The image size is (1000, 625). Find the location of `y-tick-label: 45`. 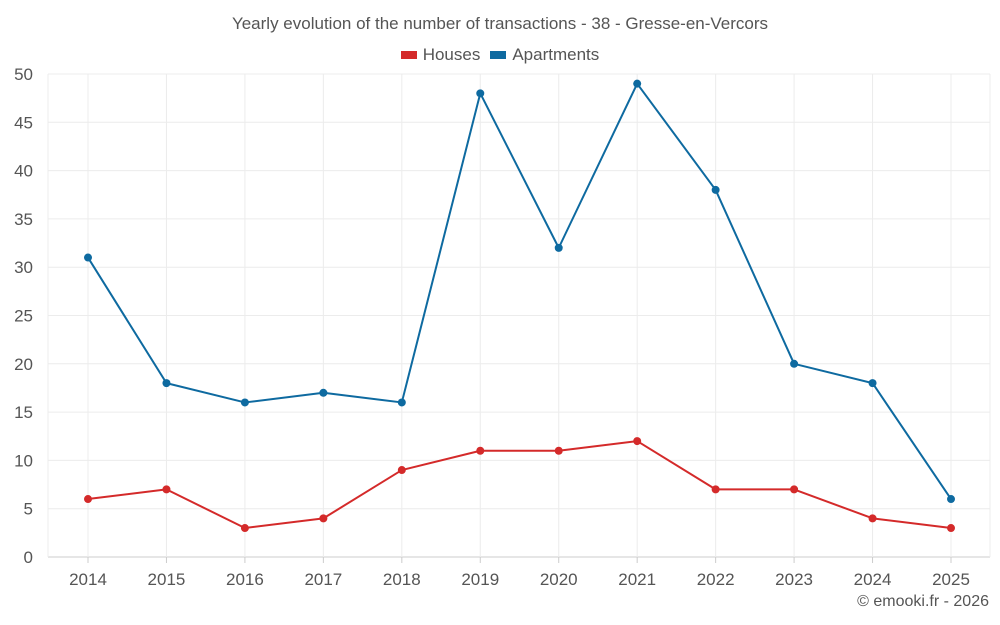

y-tick-label: 45 is located at coordinates (23, 122).